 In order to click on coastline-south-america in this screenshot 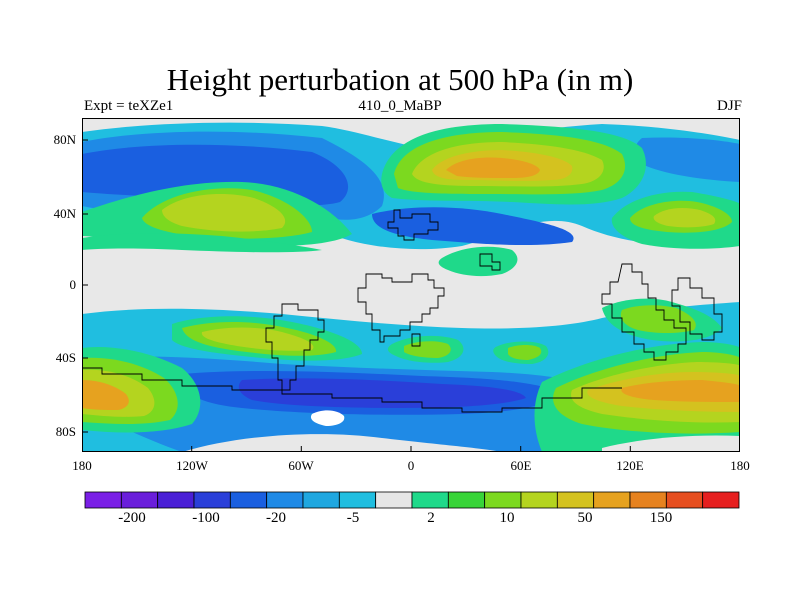, I will do `click(295, 347)`.